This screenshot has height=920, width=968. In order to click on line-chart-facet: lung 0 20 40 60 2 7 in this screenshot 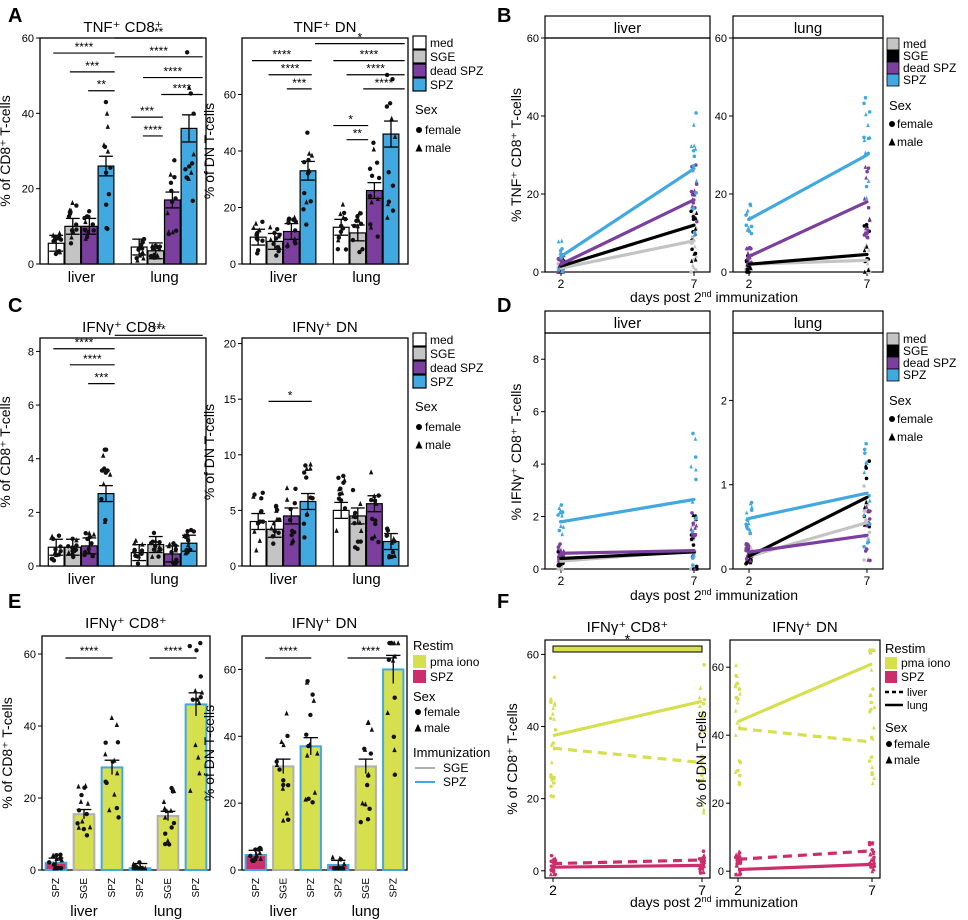, I will do `click(799, 153)`.